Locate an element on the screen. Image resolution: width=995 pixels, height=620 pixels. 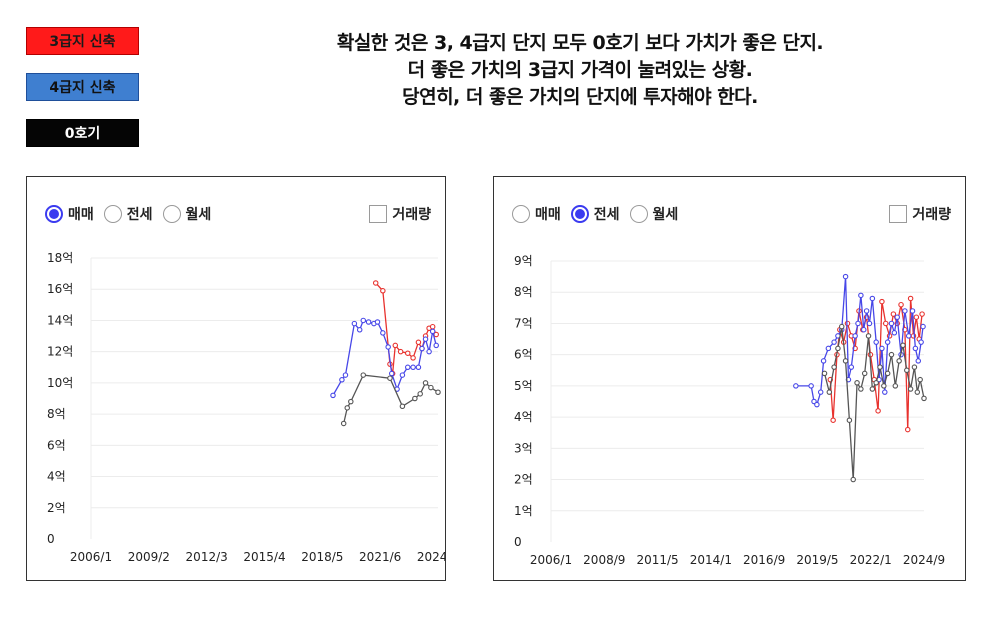
tab-jeonse: 전세 is located at coordinates (128, 214).